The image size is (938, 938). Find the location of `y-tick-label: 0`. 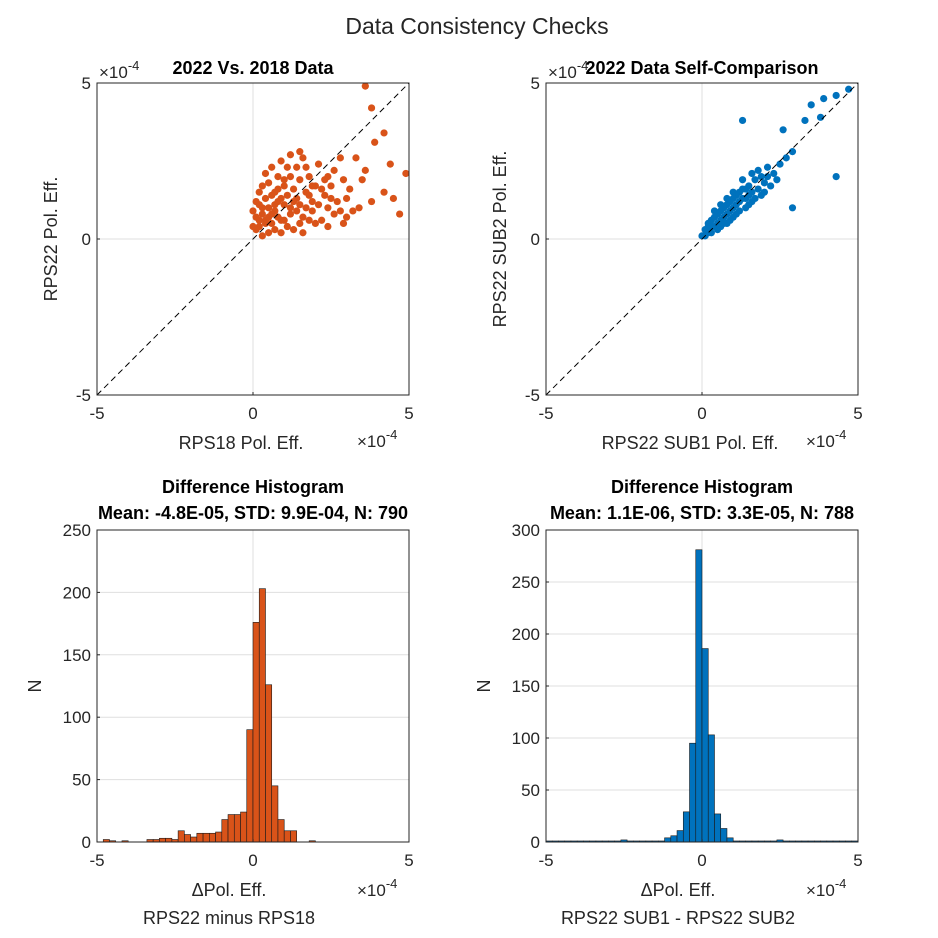

y-tick-label: 0 is located at coordinates (86, 842).